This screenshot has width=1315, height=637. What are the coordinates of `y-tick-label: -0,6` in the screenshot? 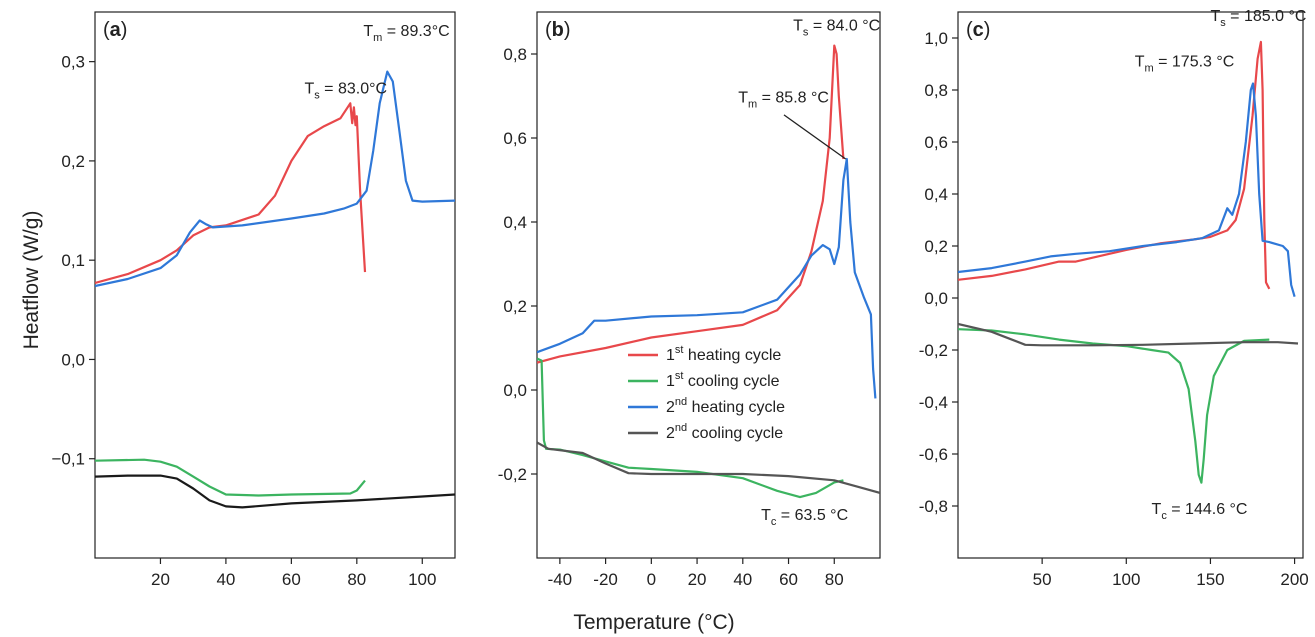 It's located at (933, 454).